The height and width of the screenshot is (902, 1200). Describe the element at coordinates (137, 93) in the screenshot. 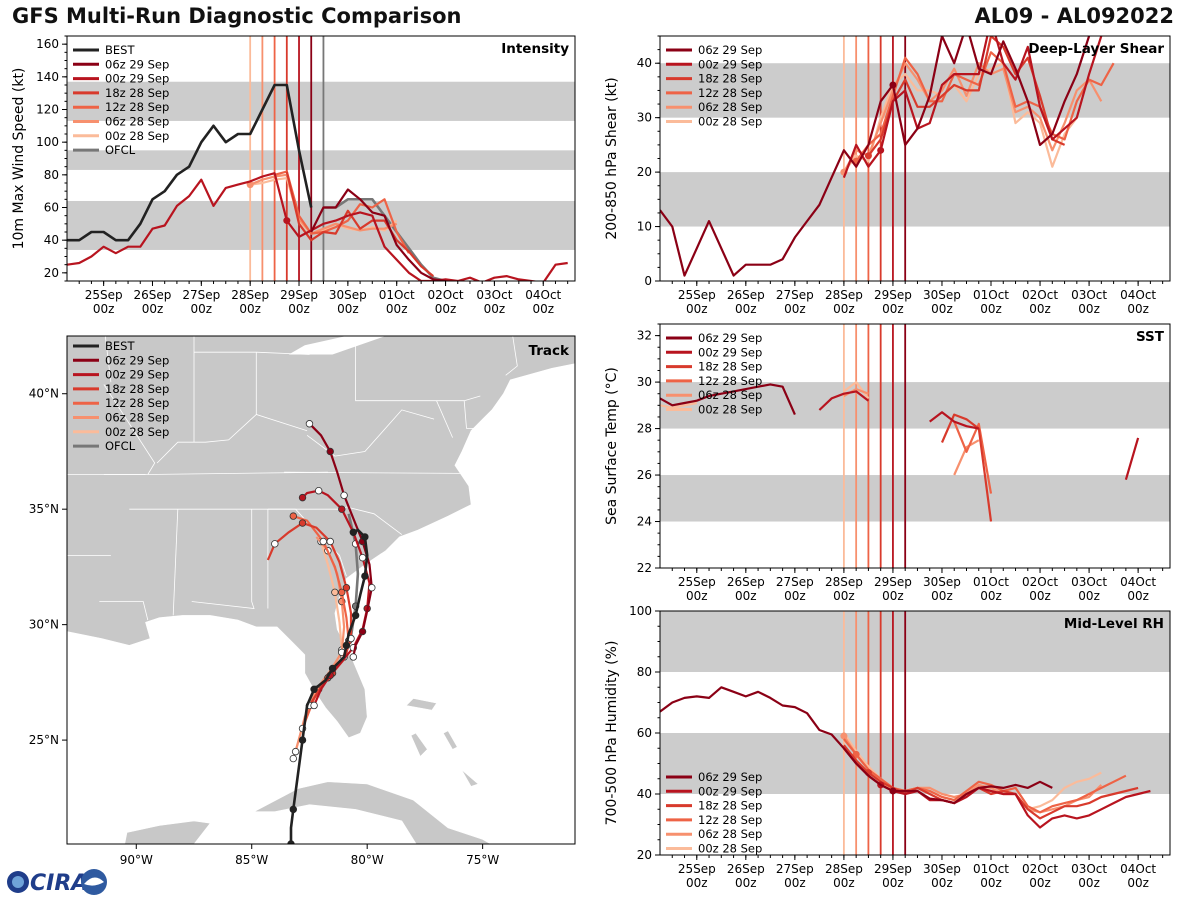

I see `legend-label: 18z 28 Sep` at that location.